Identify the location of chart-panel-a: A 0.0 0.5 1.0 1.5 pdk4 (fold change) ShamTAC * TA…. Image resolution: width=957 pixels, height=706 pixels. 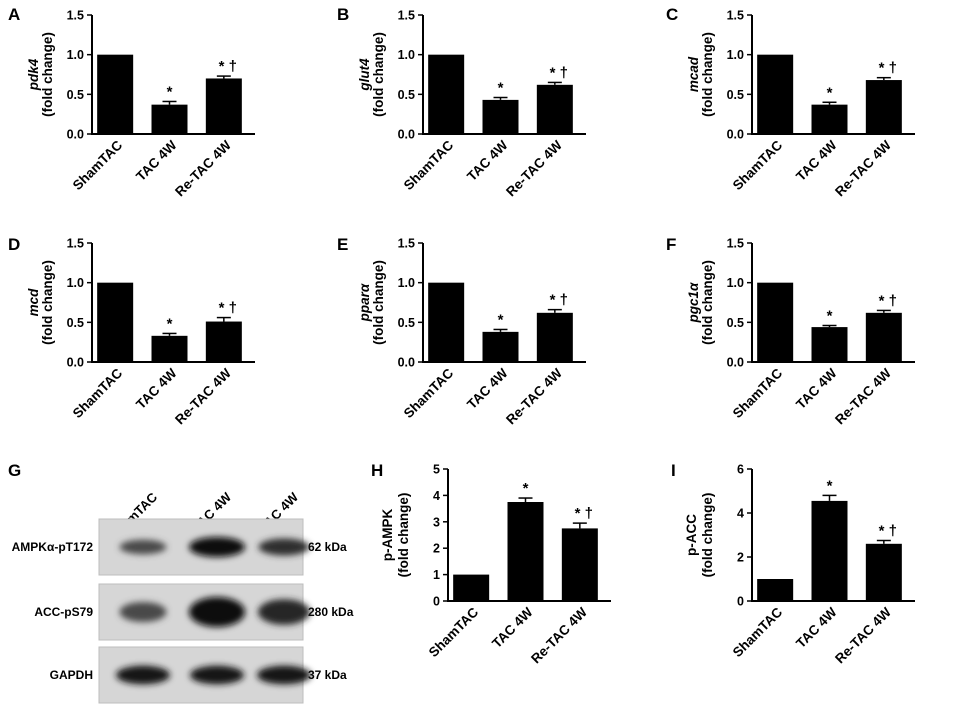
(131, 102).